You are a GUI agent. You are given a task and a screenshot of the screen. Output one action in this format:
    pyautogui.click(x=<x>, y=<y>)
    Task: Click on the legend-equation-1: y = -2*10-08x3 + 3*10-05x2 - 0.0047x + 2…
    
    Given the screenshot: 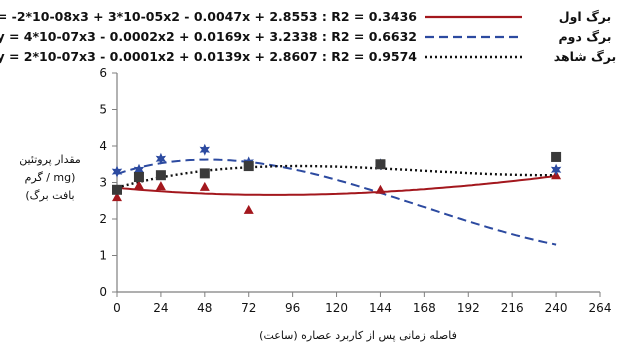 What is the action you would take?
    pyautogui.click(x=208, y=16)
    